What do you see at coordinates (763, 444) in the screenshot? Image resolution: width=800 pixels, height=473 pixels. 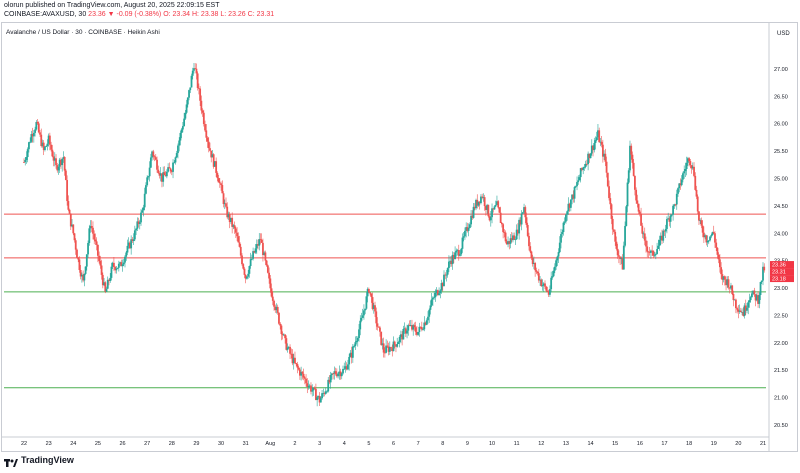 I see `x-tick-label: 21` at bounding box center [763, 444].